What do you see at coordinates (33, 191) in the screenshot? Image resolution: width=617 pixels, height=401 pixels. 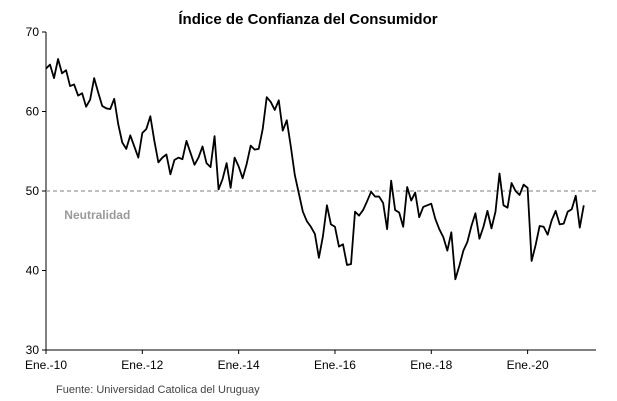 I see `y-tick-label-50: 50` at bounding box center [33, 191].